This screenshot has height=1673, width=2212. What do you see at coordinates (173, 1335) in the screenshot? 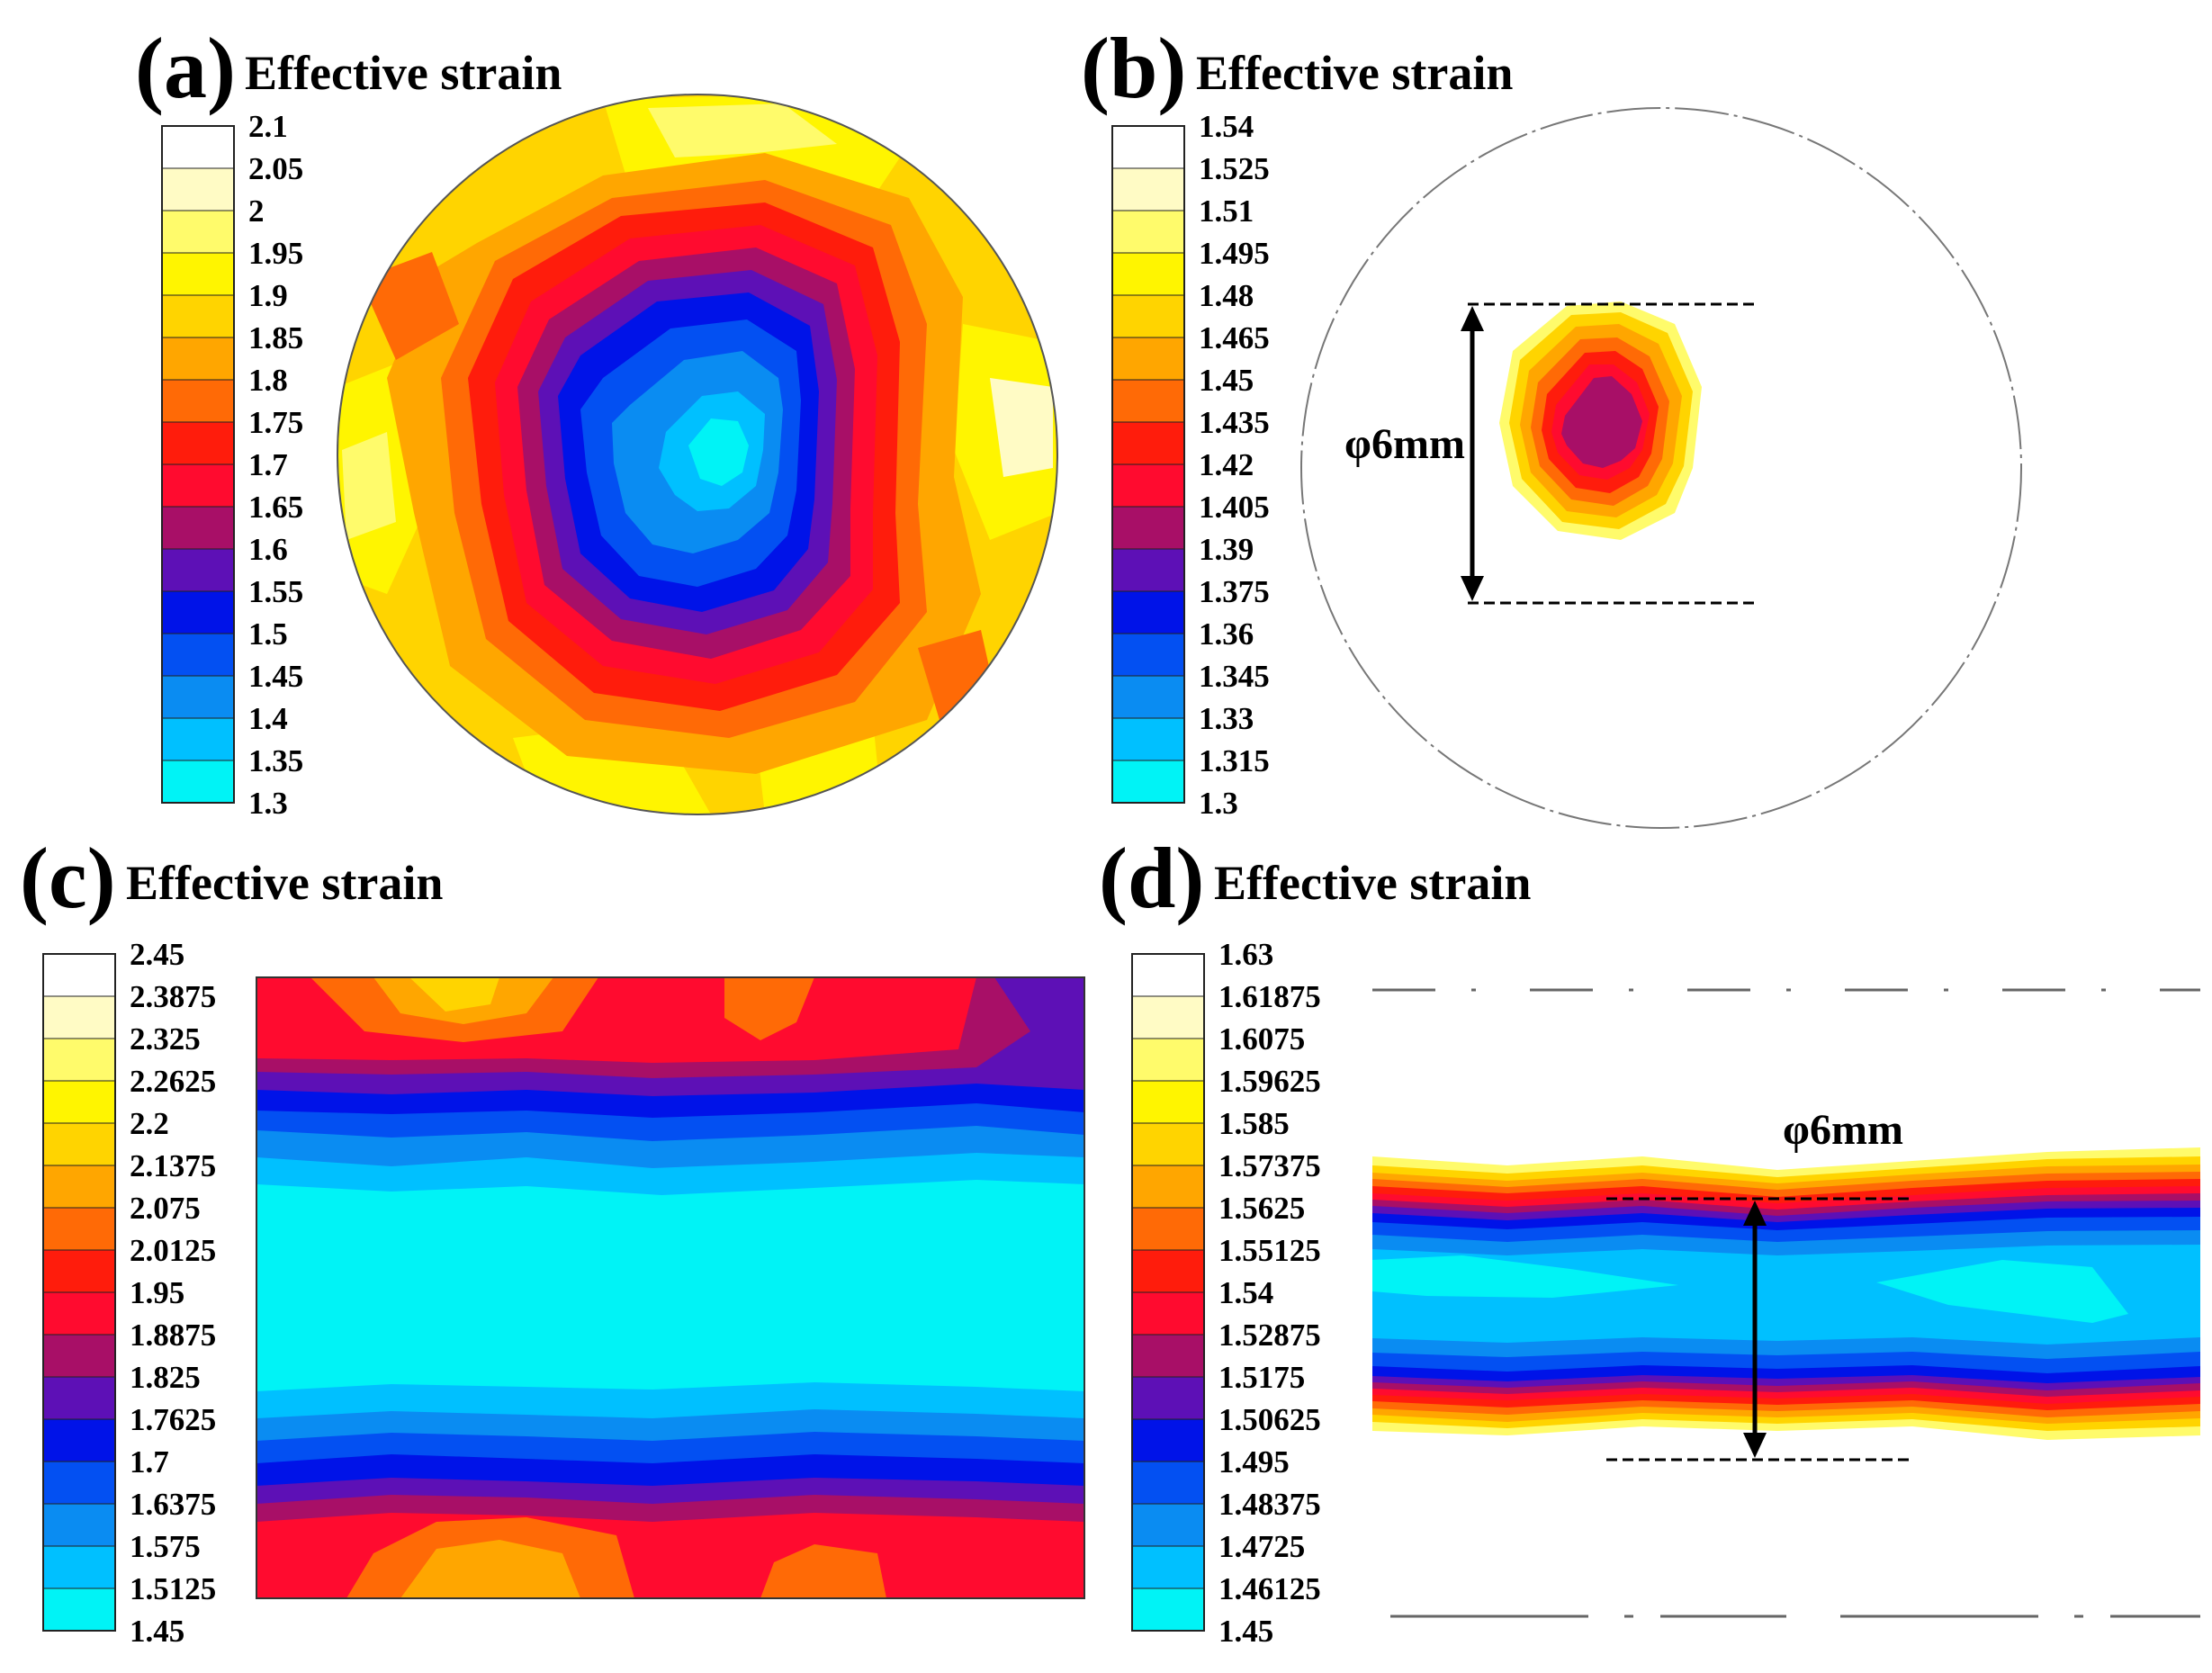
I see `colorbar-tick-label: 1.8875` at bounding box center [173, 1335].